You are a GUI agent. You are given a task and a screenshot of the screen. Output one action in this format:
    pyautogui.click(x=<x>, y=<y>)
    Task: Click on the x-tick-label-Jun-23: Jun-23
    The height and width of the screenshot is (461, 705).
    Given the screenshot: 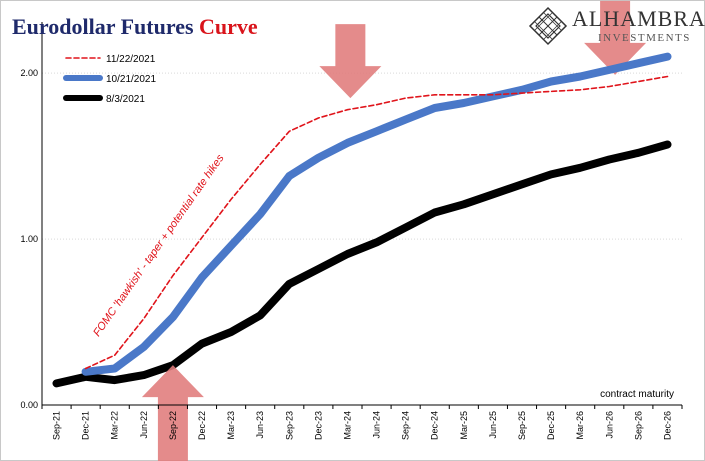 What is the action you would take?
    pyautogui.click(x=260, y=425)
    